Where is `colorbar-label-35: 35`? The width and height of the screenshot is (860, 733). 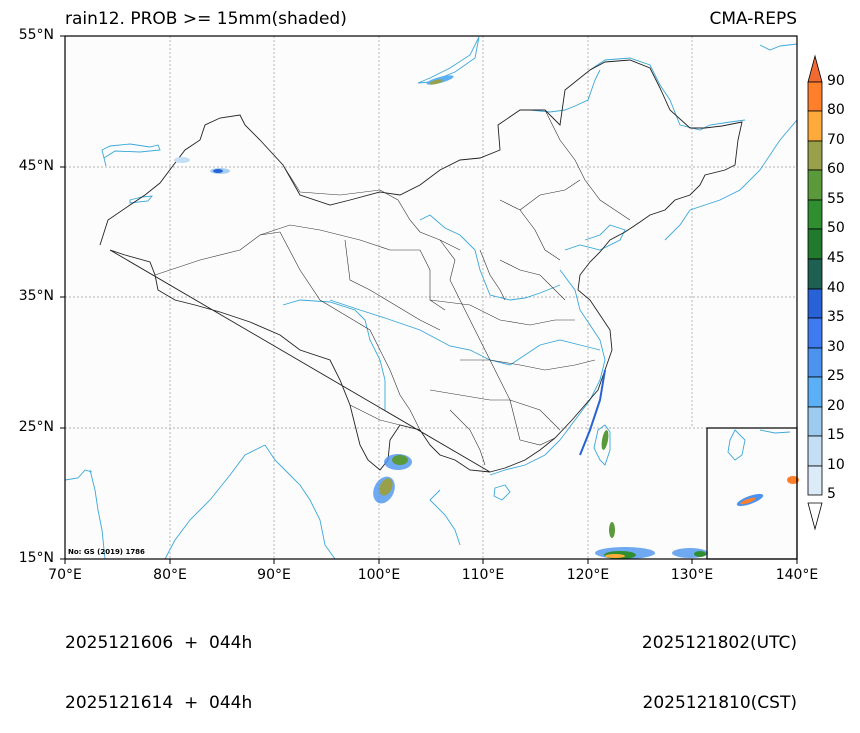 colorbar-label-35: 35 is located at coordinates (836, 317).